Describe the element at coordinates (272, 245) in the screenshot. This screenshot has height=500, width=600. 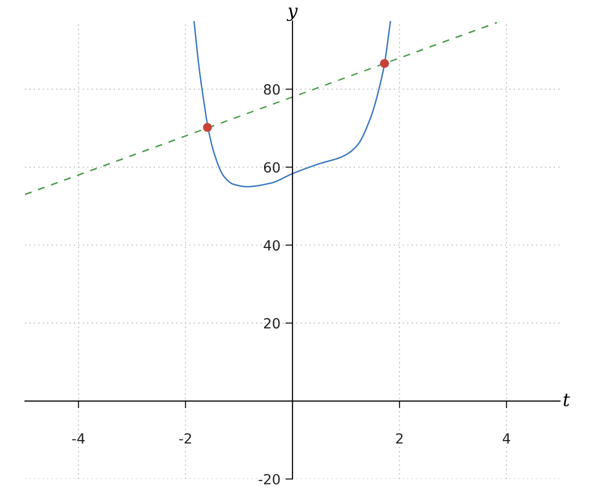
I see `y-tick-label: 40` at that location.